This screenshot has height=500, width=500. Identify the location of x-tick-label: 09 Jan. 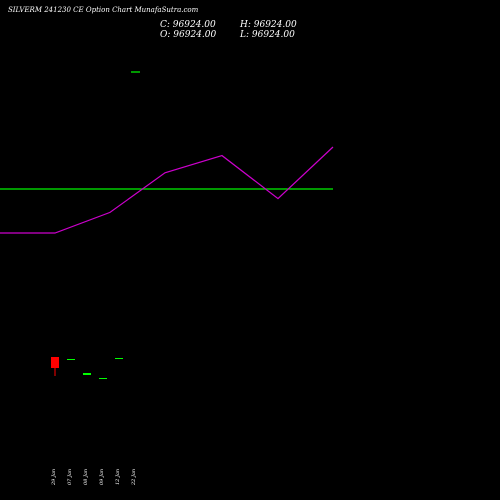
(102, 477).